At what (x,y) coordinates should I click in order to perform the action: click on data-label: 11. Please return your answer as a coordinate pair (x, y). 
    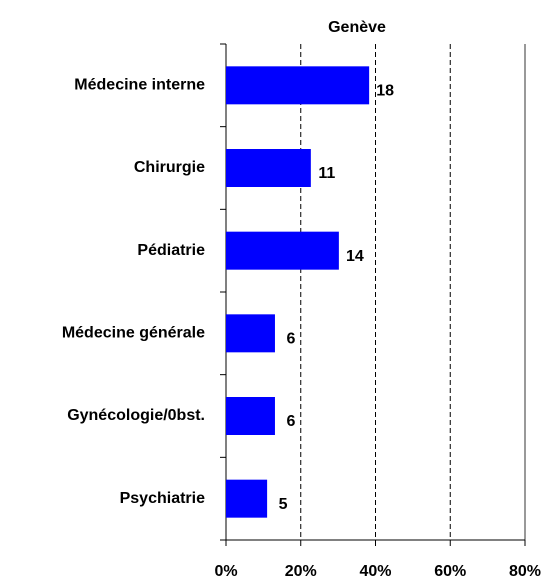
    Looking at the image, I should click on (326, 173).